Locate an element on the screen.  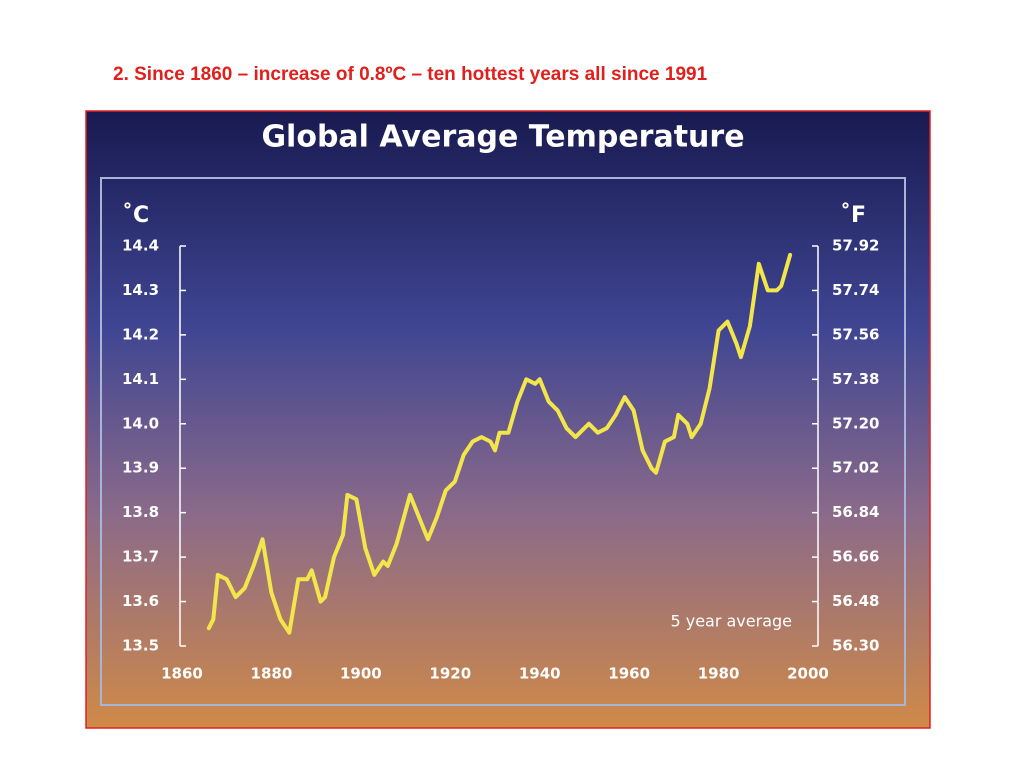
y-tick-label: 14.4 is located at coordinates (140, 246).